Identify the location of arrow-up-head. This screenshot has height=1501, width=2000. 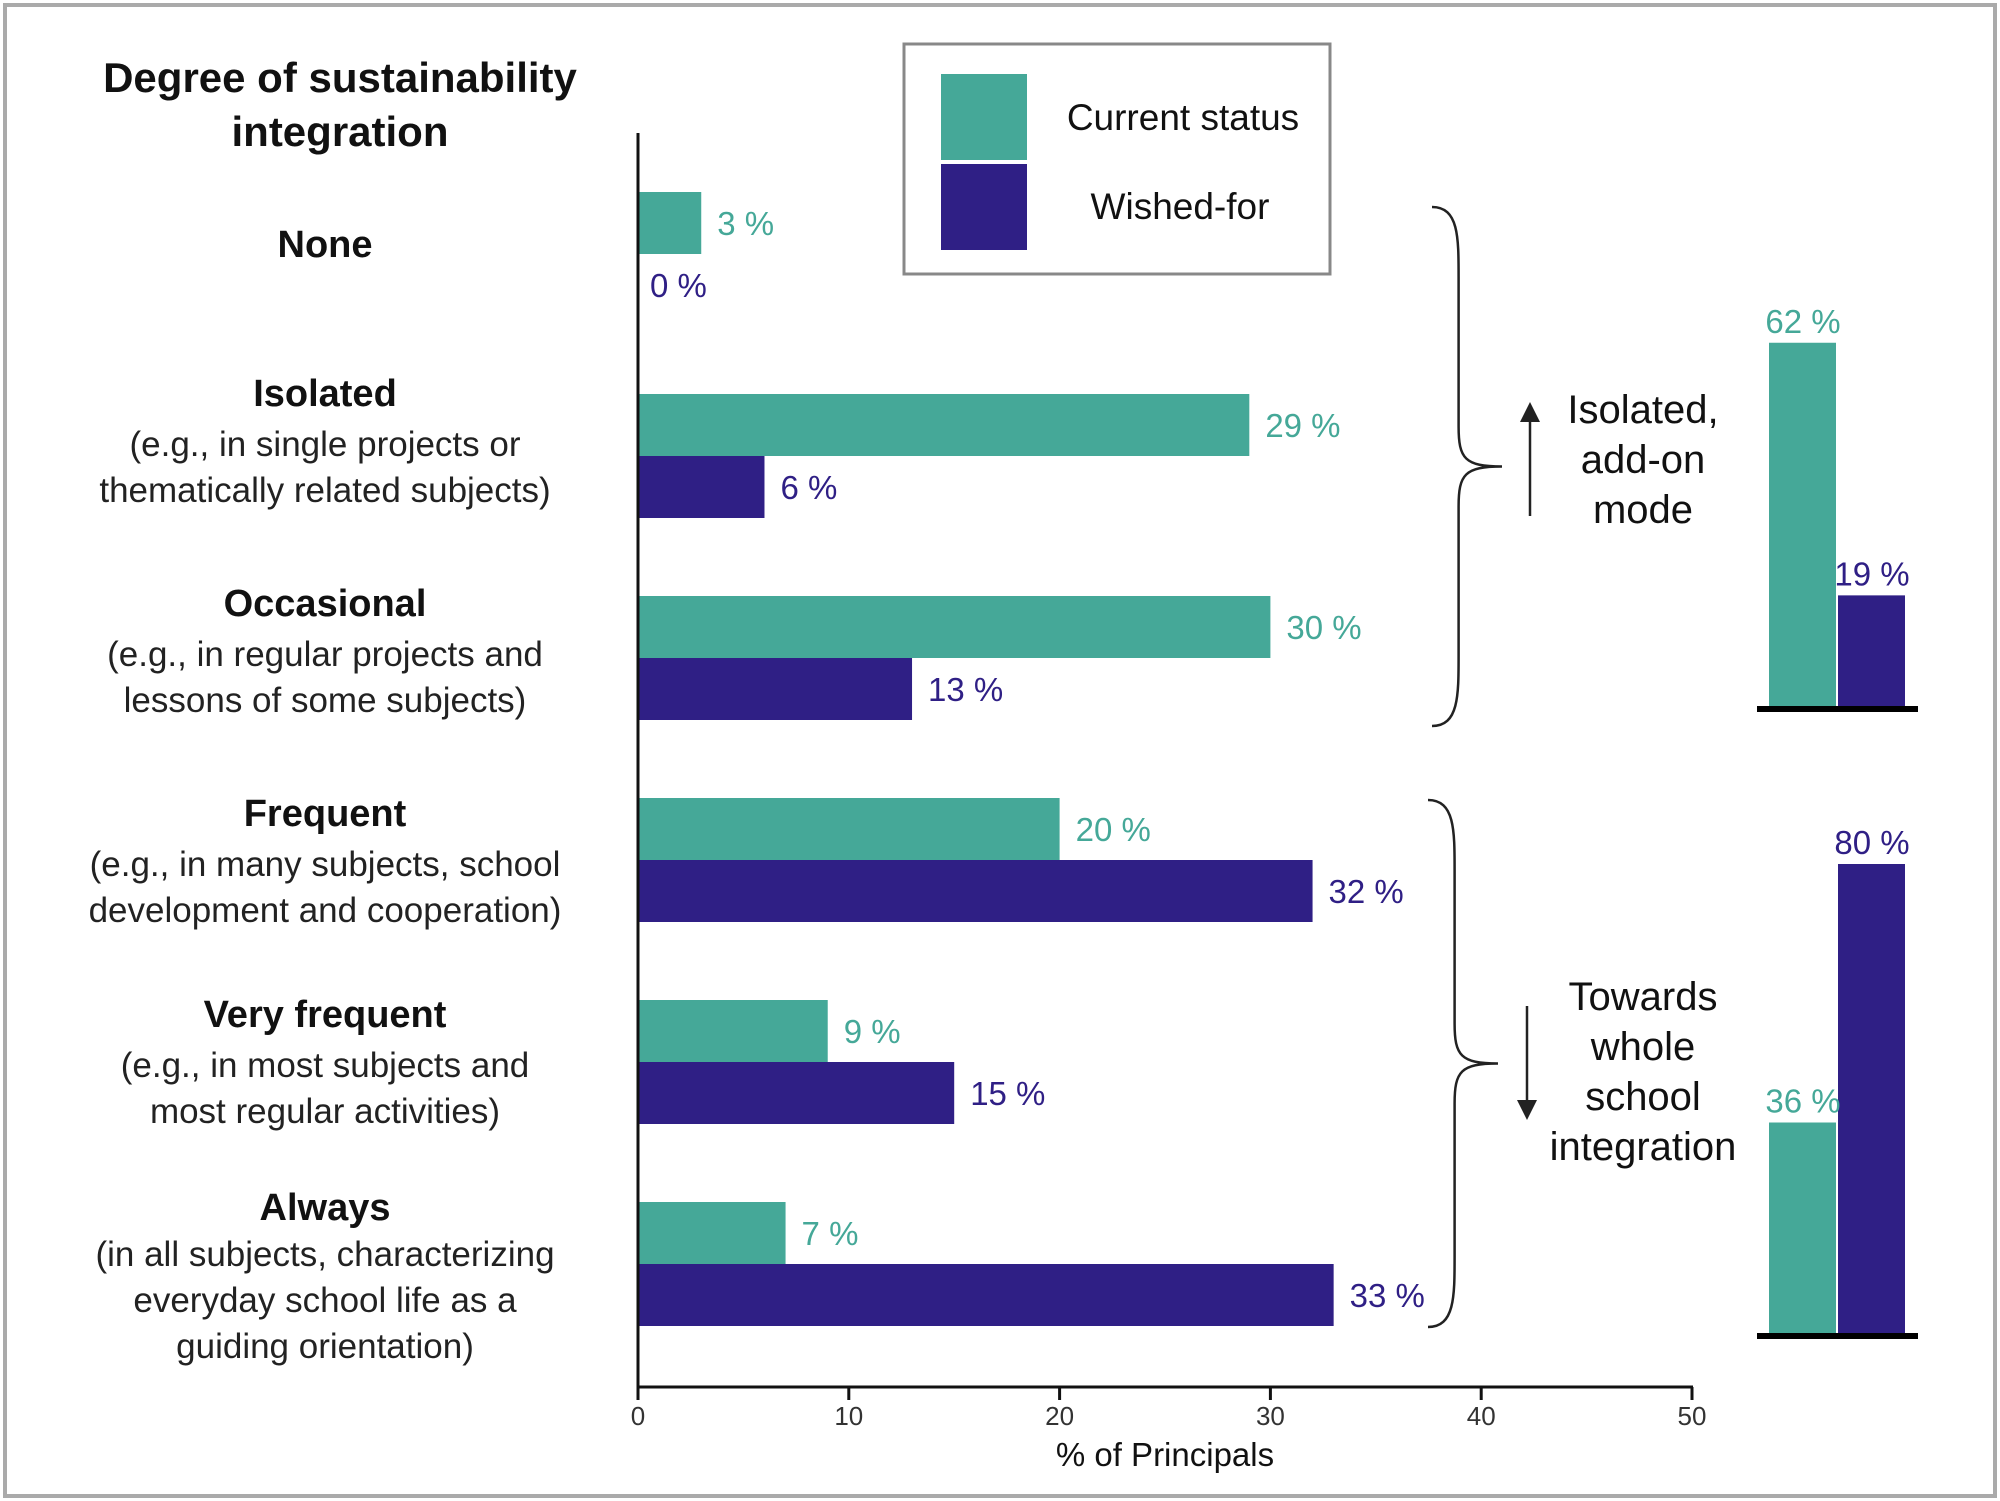
(1530, 412).